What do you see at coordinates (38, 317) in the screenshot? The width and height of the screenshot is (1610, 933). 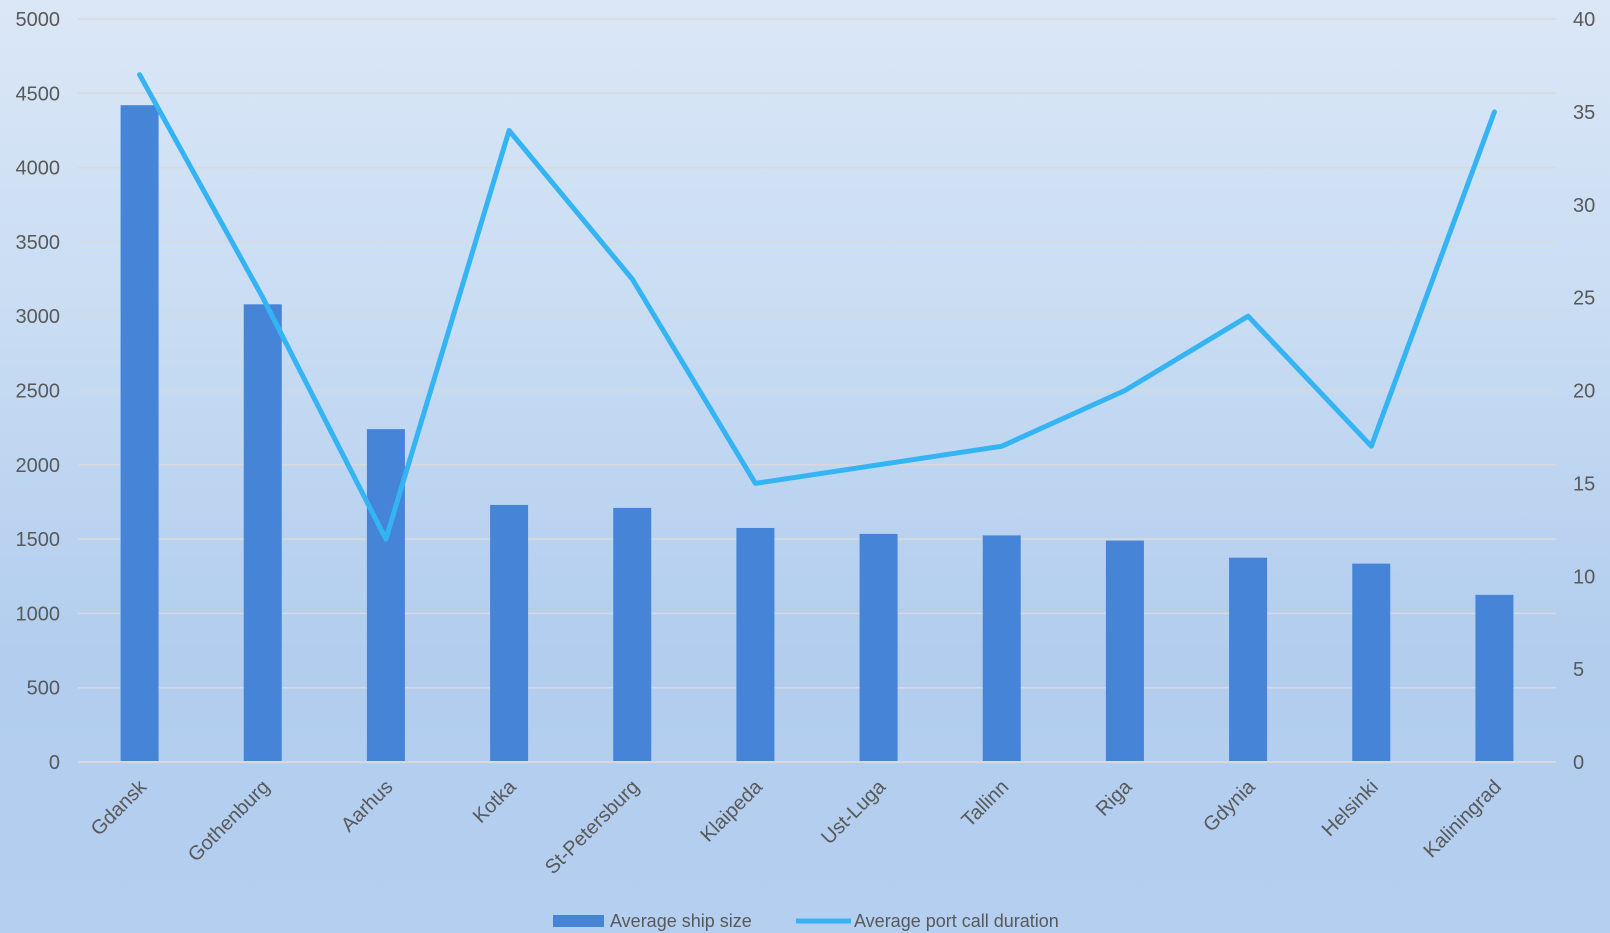 I see `left-axis-tick-label: 3000` at bounding box center [38, 317].